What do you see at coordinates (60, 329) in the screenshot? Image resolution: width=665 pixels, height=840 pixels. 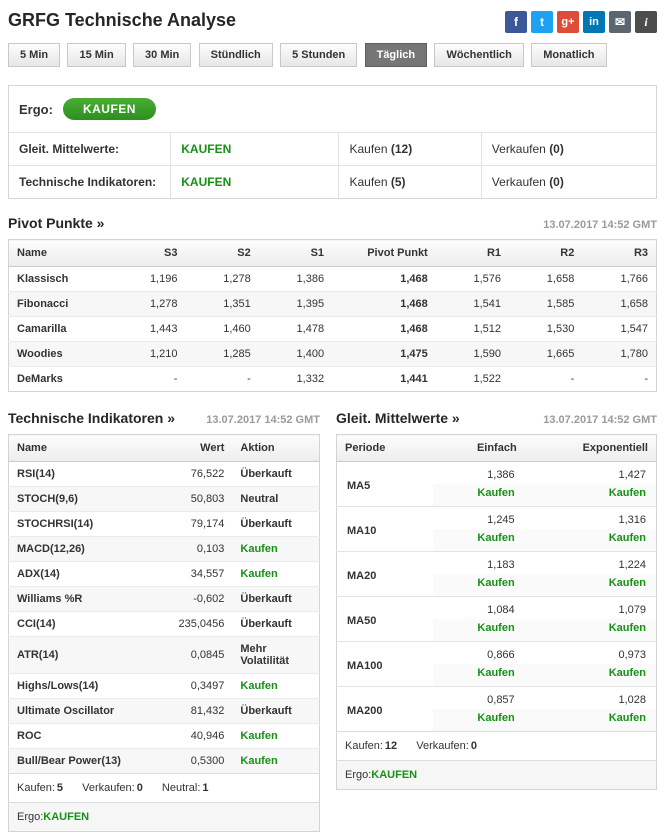 I see `pivot-method-name: Camarilla` at bounding box center [60, 329].